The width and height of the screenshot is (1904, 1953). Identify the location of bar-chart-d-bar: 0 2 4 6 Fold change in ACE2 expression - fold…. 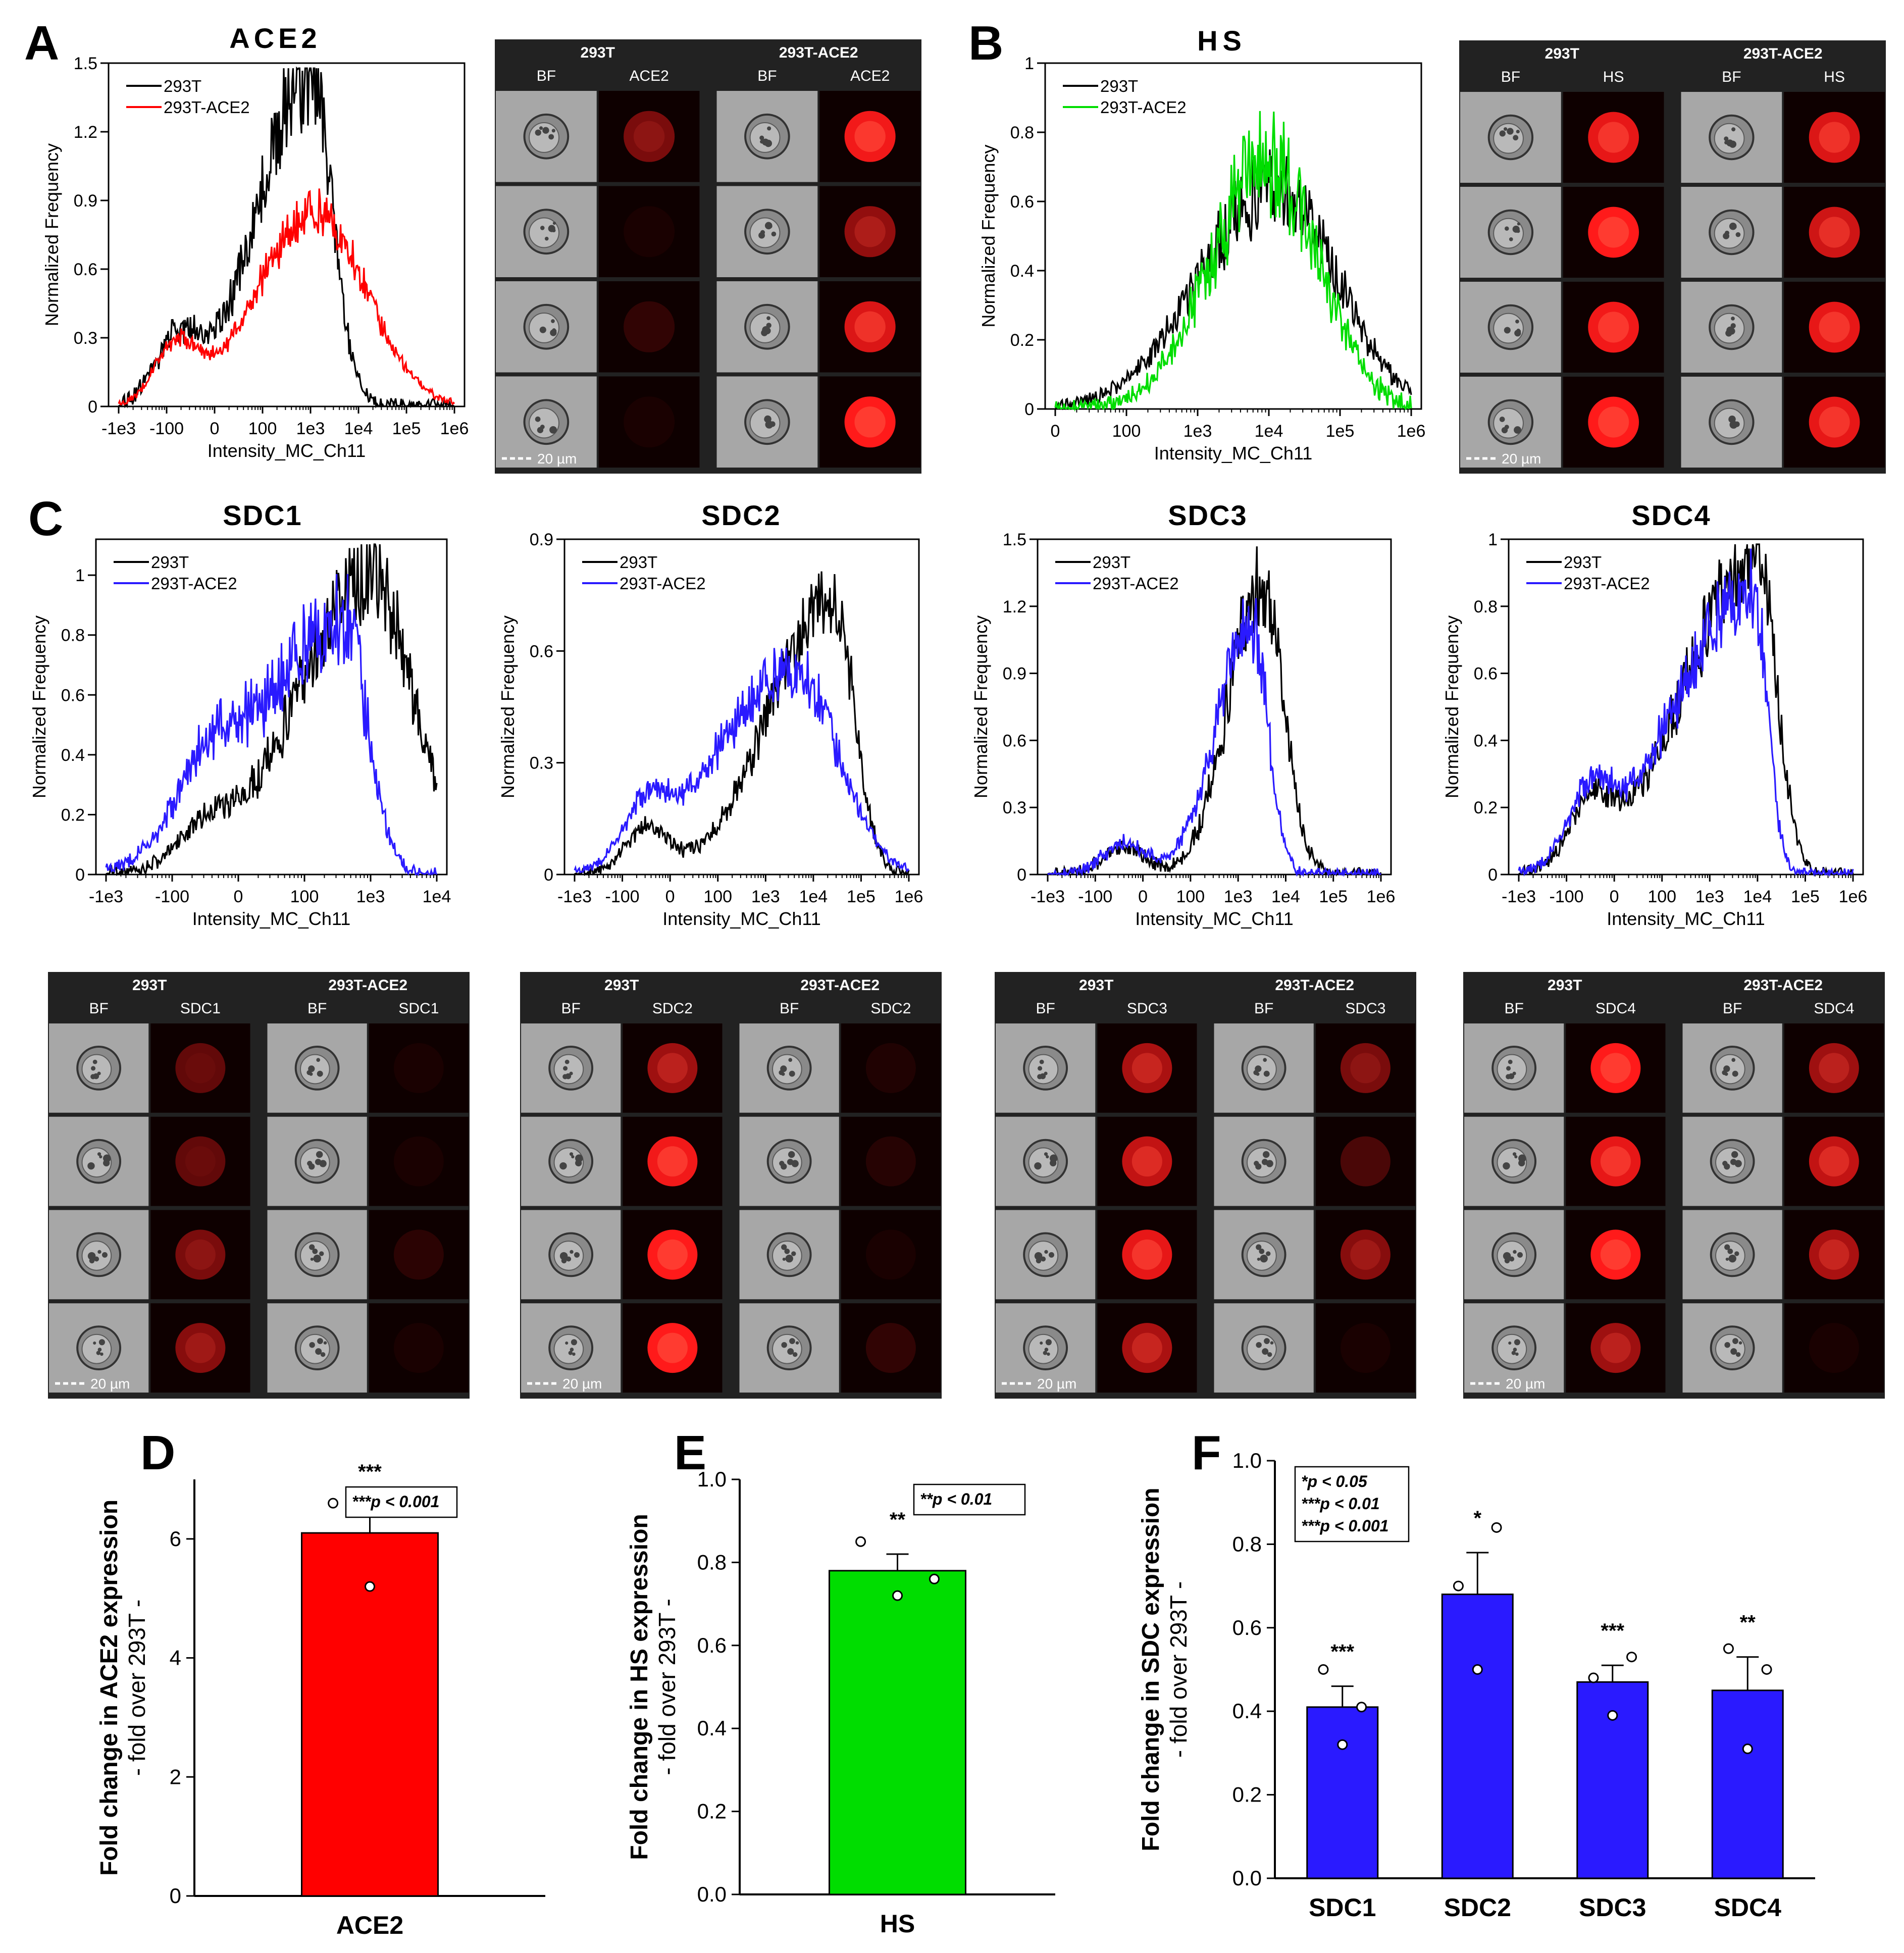
(321, 1700).